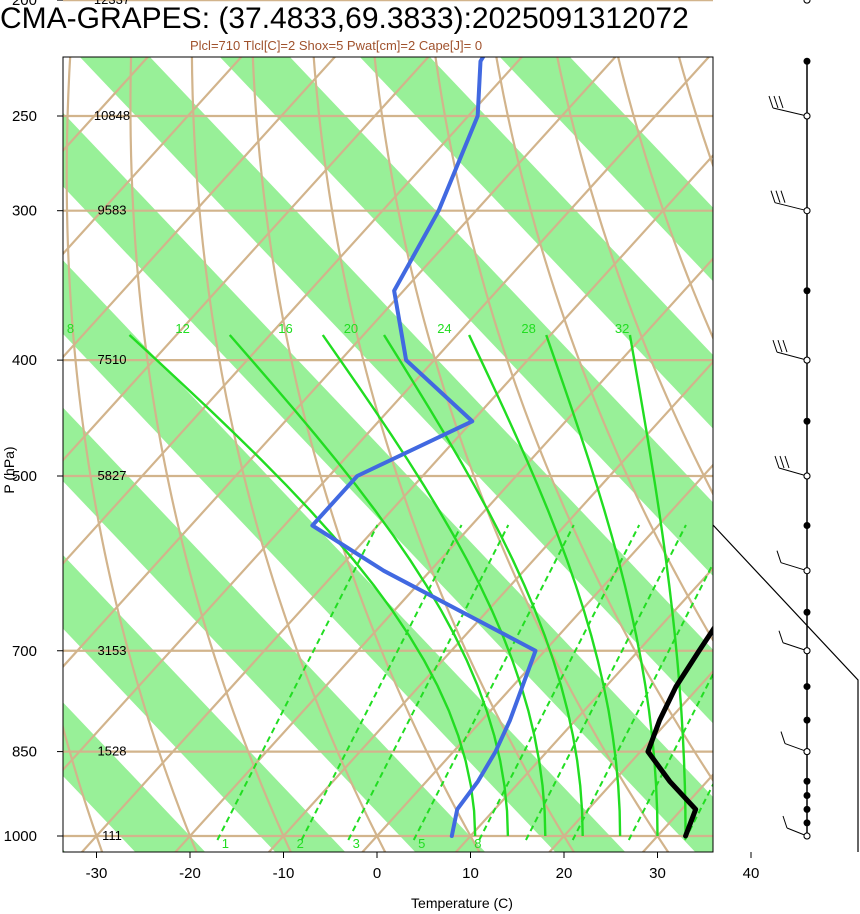 This screenshot has height=914, width=860. What do you see at coordinates (190, 873) in the screenshot?
I see `temperature-tick-label: -20` at bounding box center [190, 873].